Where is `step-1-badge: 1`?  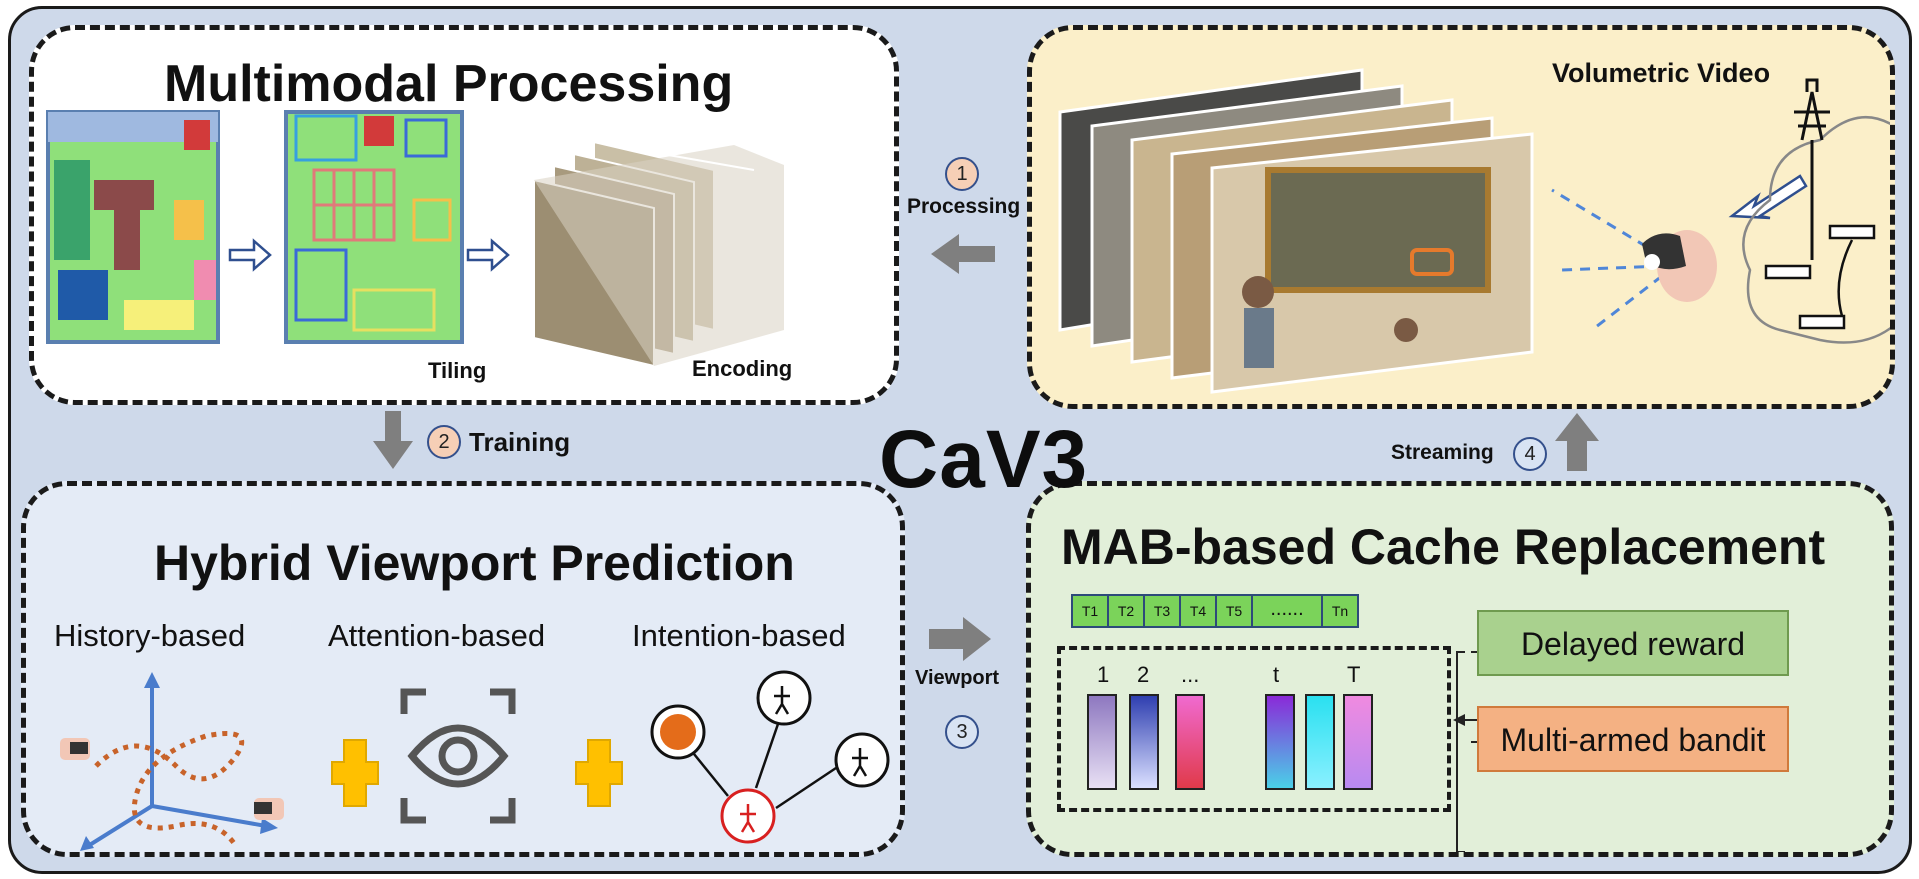 step-1-badge: 1 is located at coordinates (962, 174).